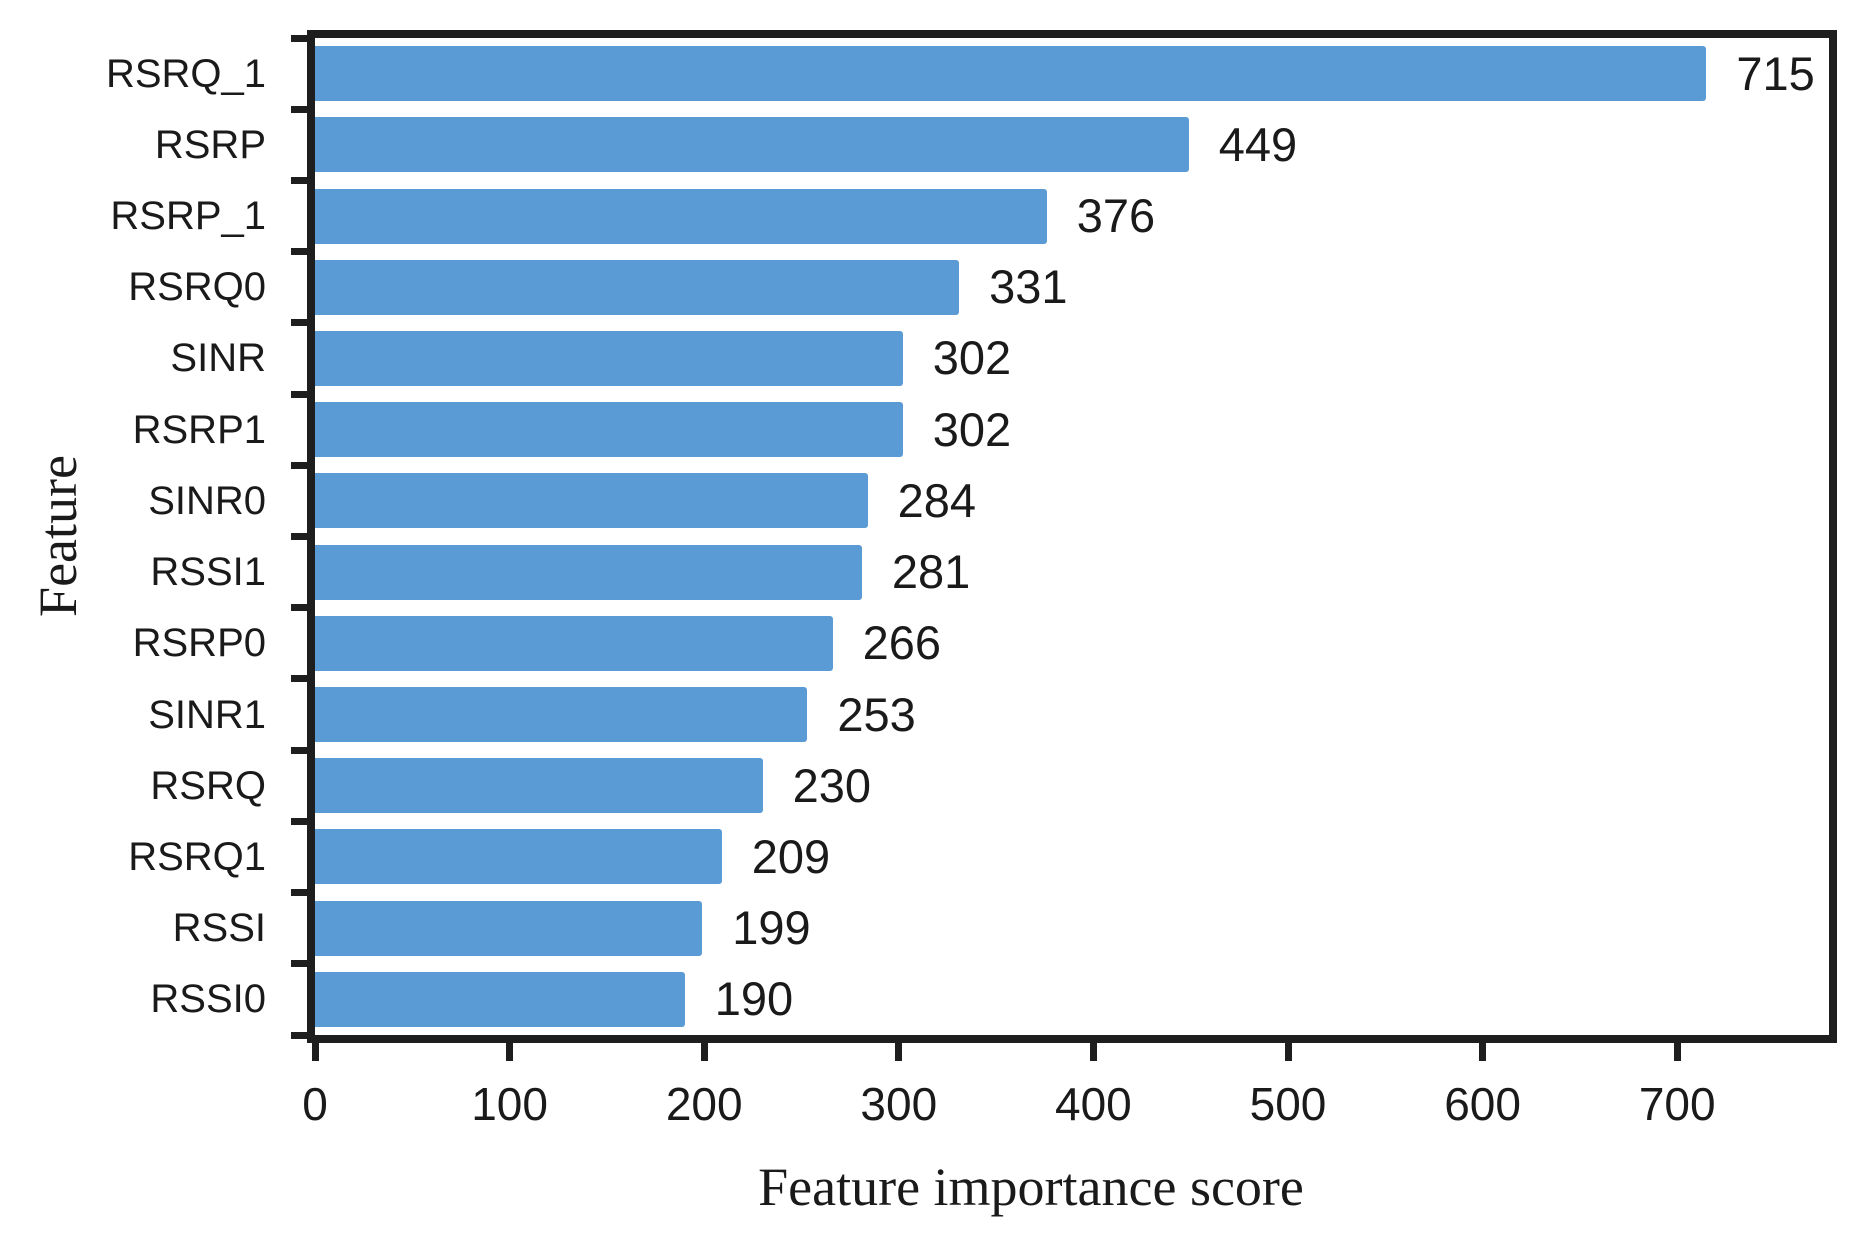  I want to click on value-label-RSSI1: 281, so click(931, 572).